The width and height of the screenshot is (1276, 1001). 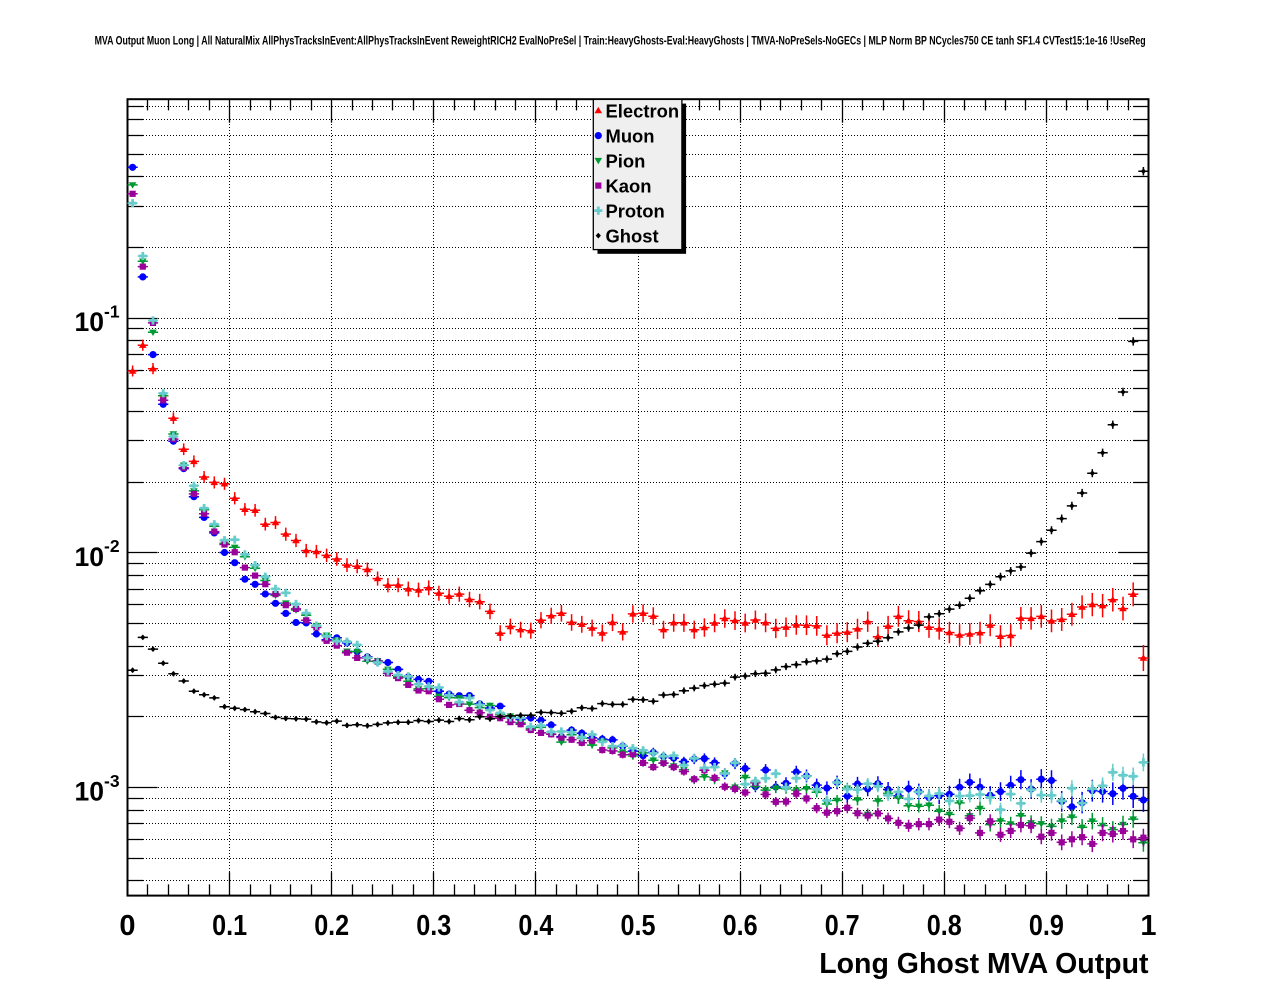 What do you see at coordinates (842, 926) in the screenshot?
I see `svg-text: 0.7` at bounding box center [842, 926].